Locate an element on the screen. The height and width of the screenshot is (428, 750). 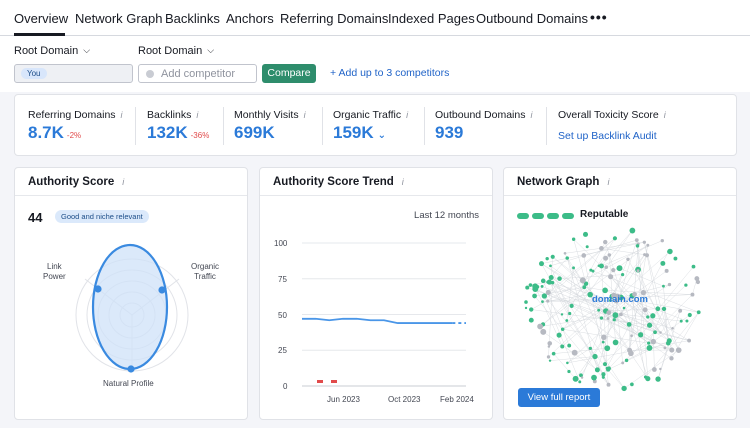
radar-point-link-power is located at coordinates (98, 289).